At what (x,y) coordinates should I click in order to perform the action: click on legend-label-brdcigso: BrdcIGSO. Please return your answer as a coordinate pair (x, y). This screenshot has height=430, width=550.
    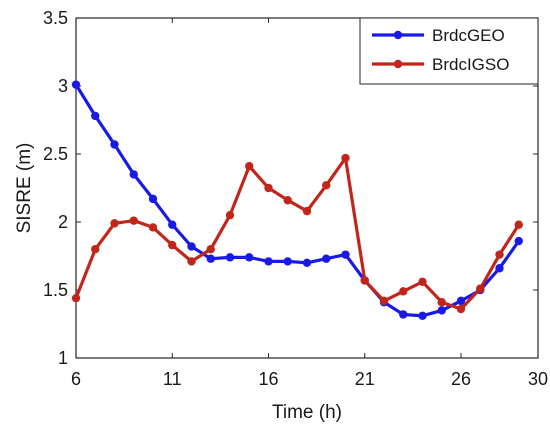
    Looking at the image, I should click on (470, 64).